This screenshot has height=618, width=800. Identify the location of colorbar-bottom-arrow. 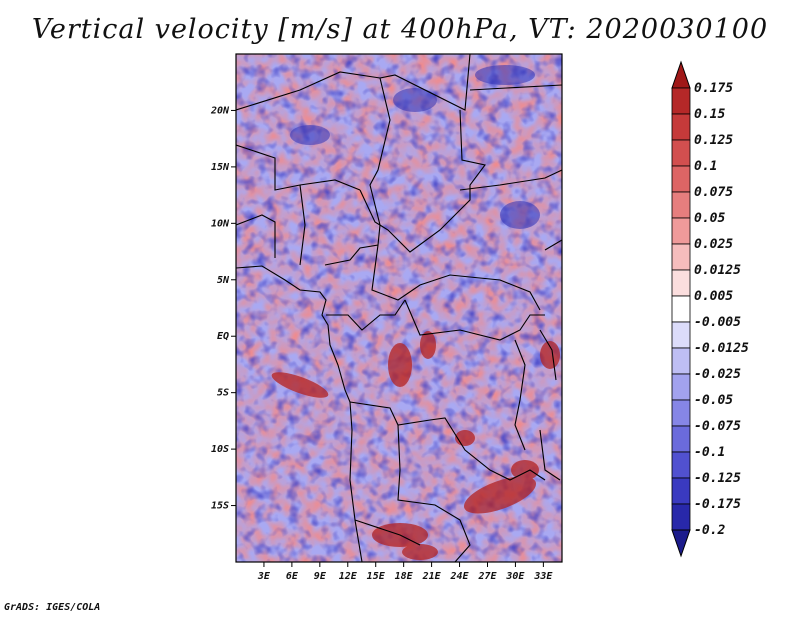
(681, 543).